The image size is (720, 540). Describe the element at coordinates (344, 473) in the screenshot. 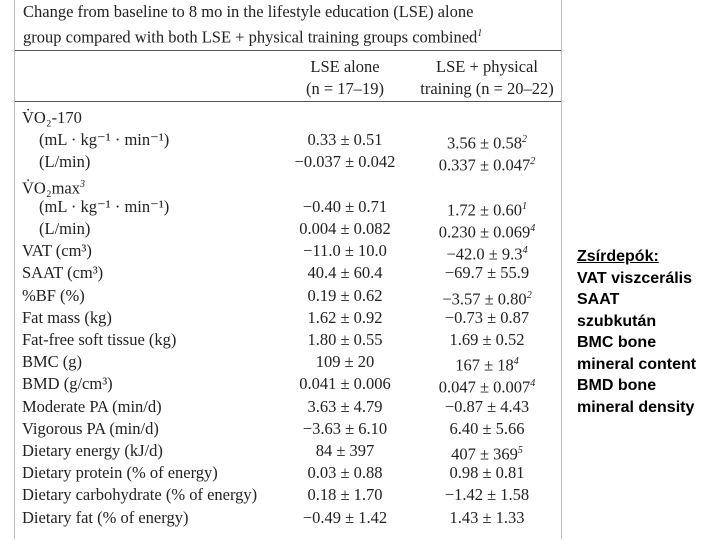

I see `cell: 0.03 ± 0.88` at that location.